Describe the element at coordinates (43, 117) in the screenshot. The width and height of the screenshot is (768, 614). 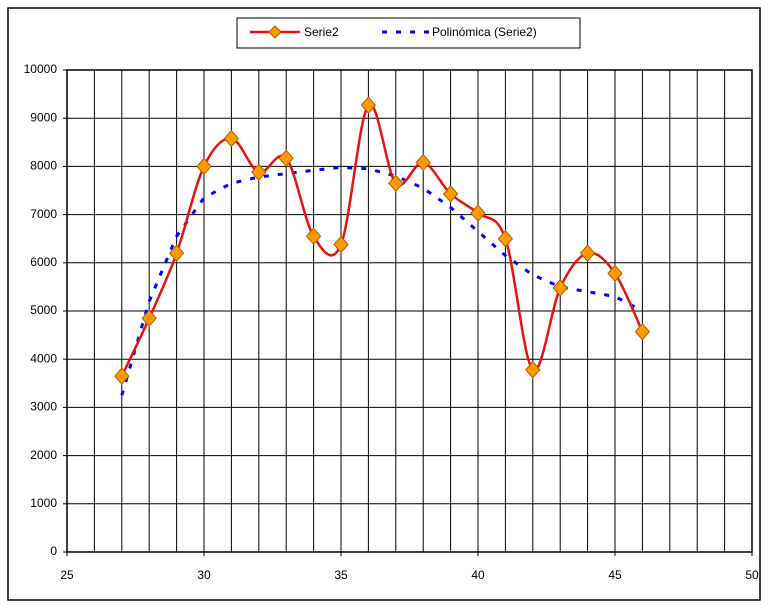
I see `y-tick-label: 9000` at that location.